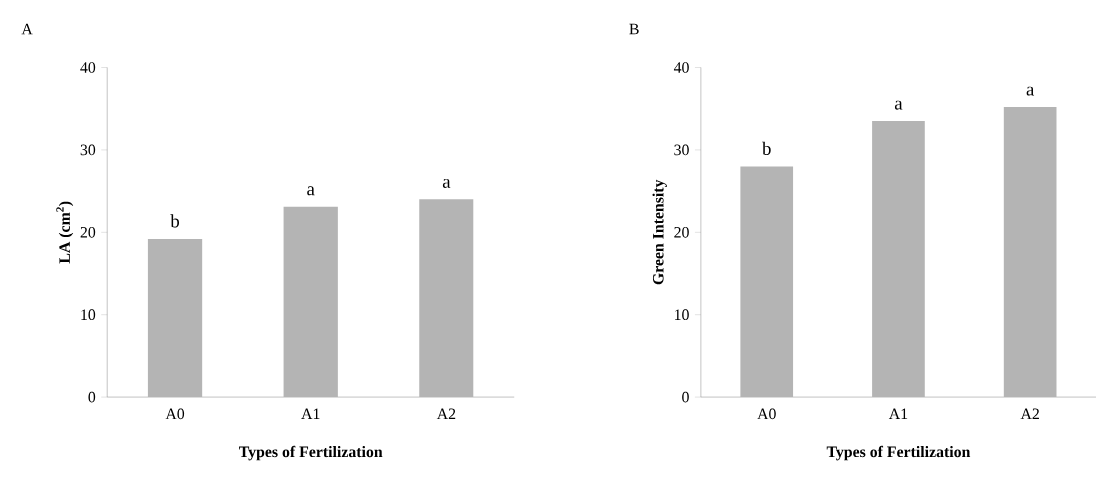 This screenshot has width=1096, height=479. Describe the element at coordinates (659, 232) in the screenshot. I see `y-axis-title: Green Intensity` at that location.